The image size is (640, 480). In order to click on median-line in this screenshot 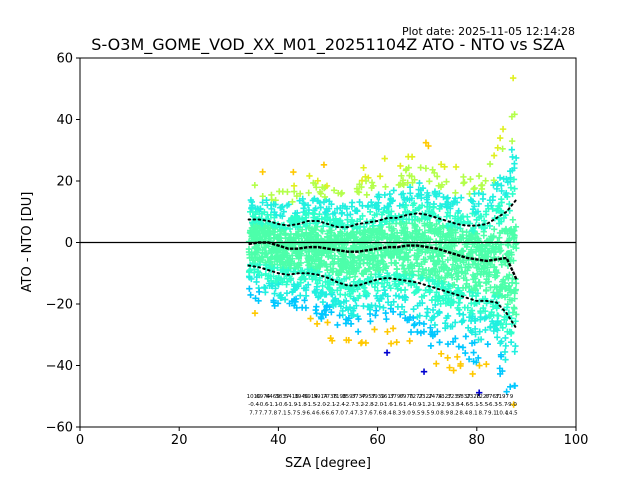, I will do `click(383, 260)`.